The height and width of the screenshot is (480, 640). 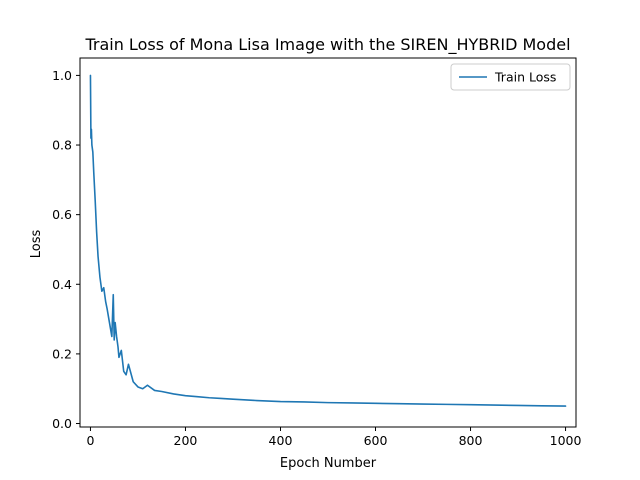 I want to click on x-tick-label: 200, so click(x=186, y=440).